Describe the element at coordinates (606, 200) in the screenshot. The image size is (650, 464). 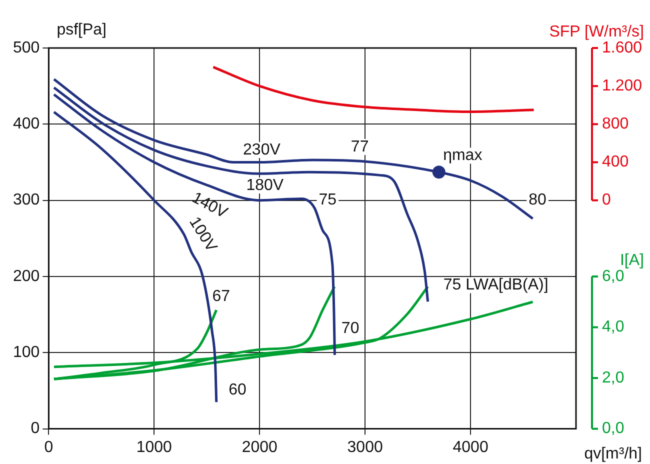
I see `y2-tick-label: 0` at that location.